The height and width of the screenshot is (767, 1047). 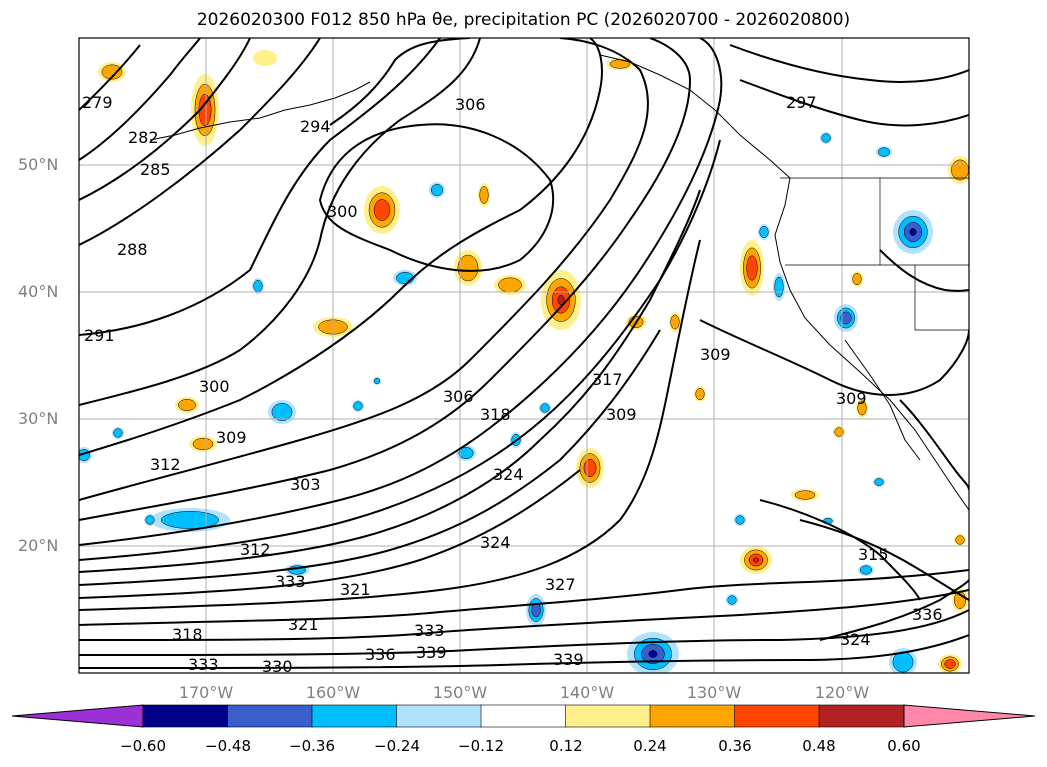 I want to click on colorbar-tick-label: −0.60, so click(x=143, y=746).